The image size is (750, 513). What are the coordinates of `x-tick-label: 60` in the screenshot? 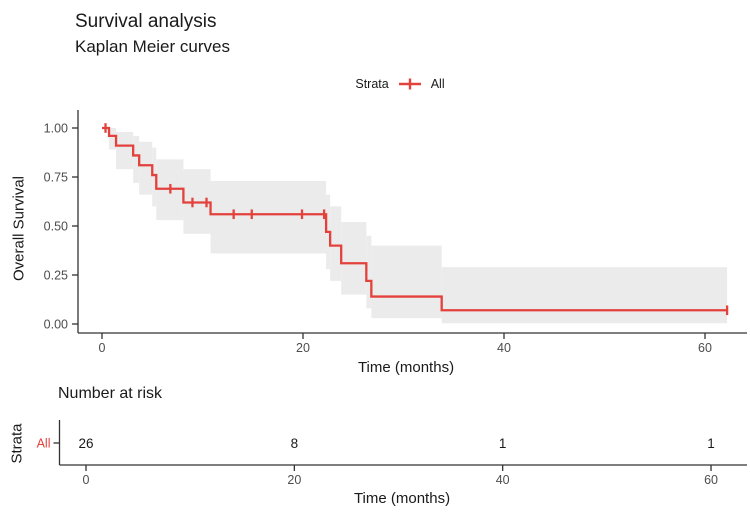 It's located at (705, 348).